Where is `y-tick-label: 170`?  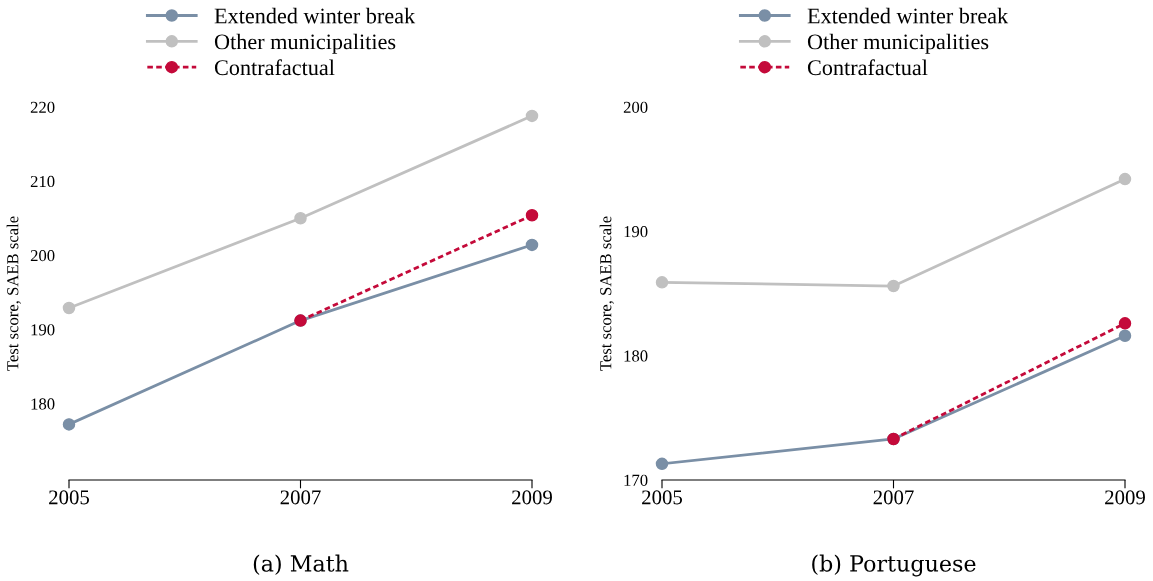
y-tick-label: 170 is located at coordinates (636, 480).